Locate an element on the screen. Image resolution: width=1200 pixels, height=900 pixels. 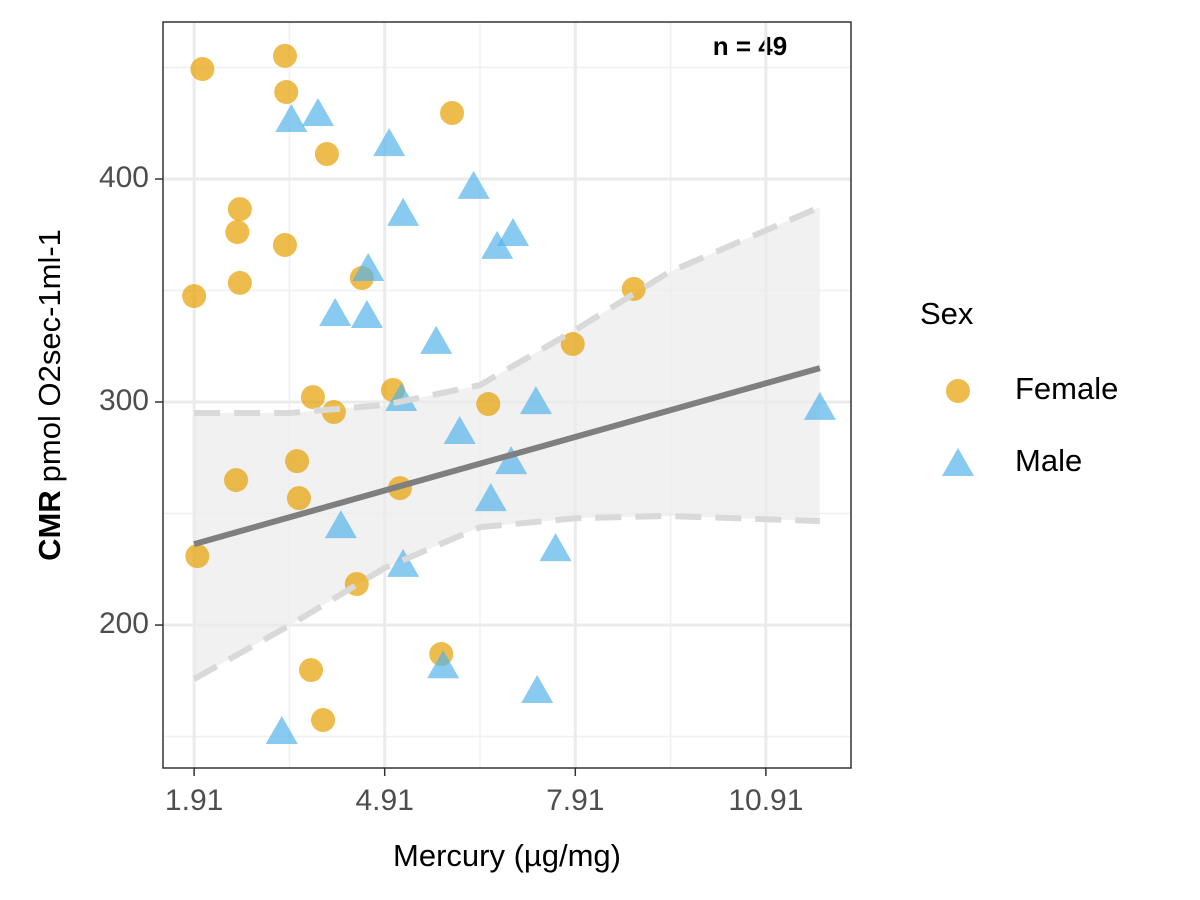
x-tick-label: 10.91 is located at coordinates (765, 800).